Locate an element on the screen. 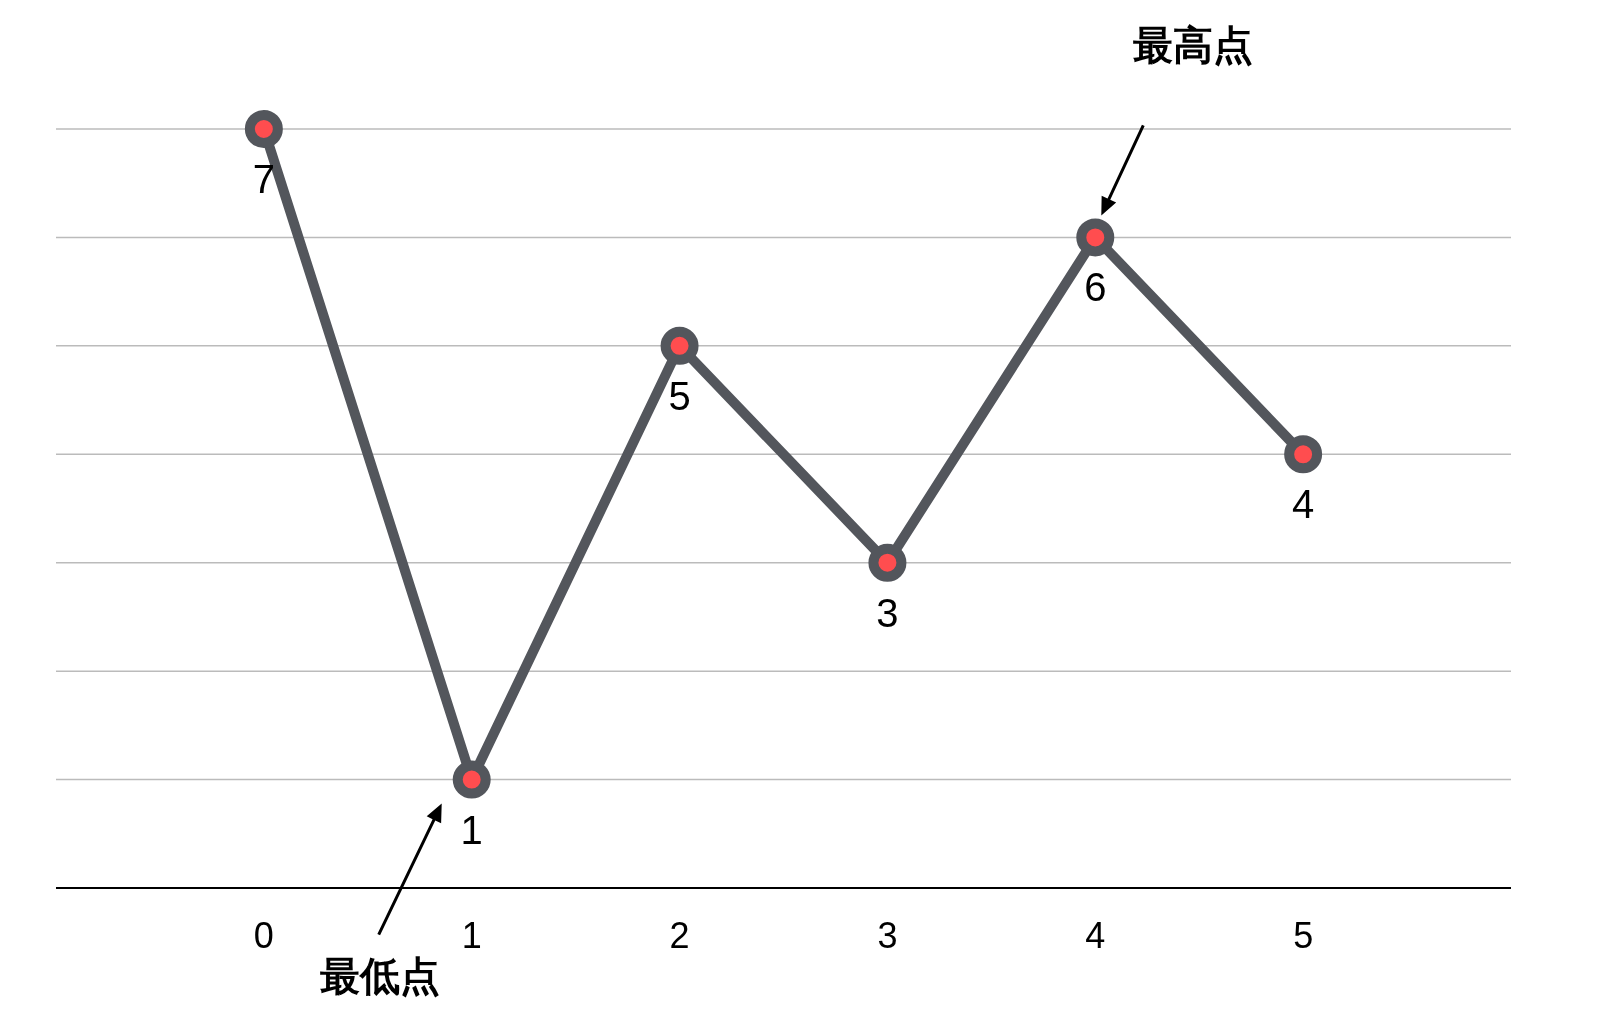 The height and width of the screenshot is (1026, 1622). x-tick-label: 3 is located at coordinates (887, 935).